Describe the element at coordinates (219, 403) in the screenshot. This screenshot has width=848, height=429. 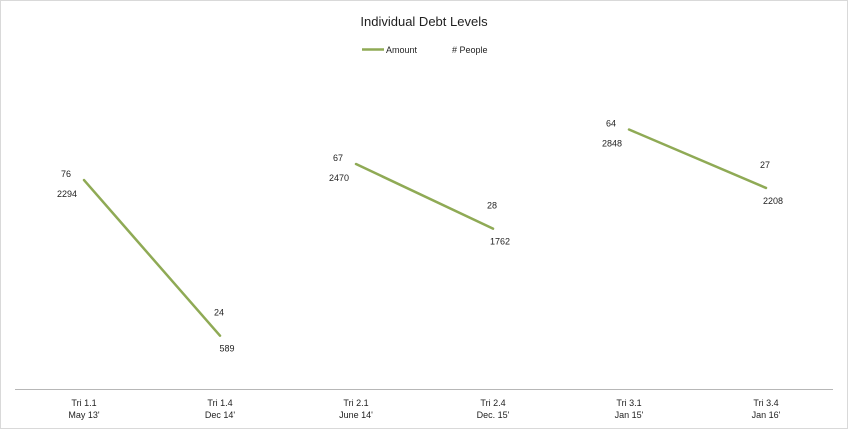
I see `x-tick-label-line1-2: Tri 1.4` at that location.